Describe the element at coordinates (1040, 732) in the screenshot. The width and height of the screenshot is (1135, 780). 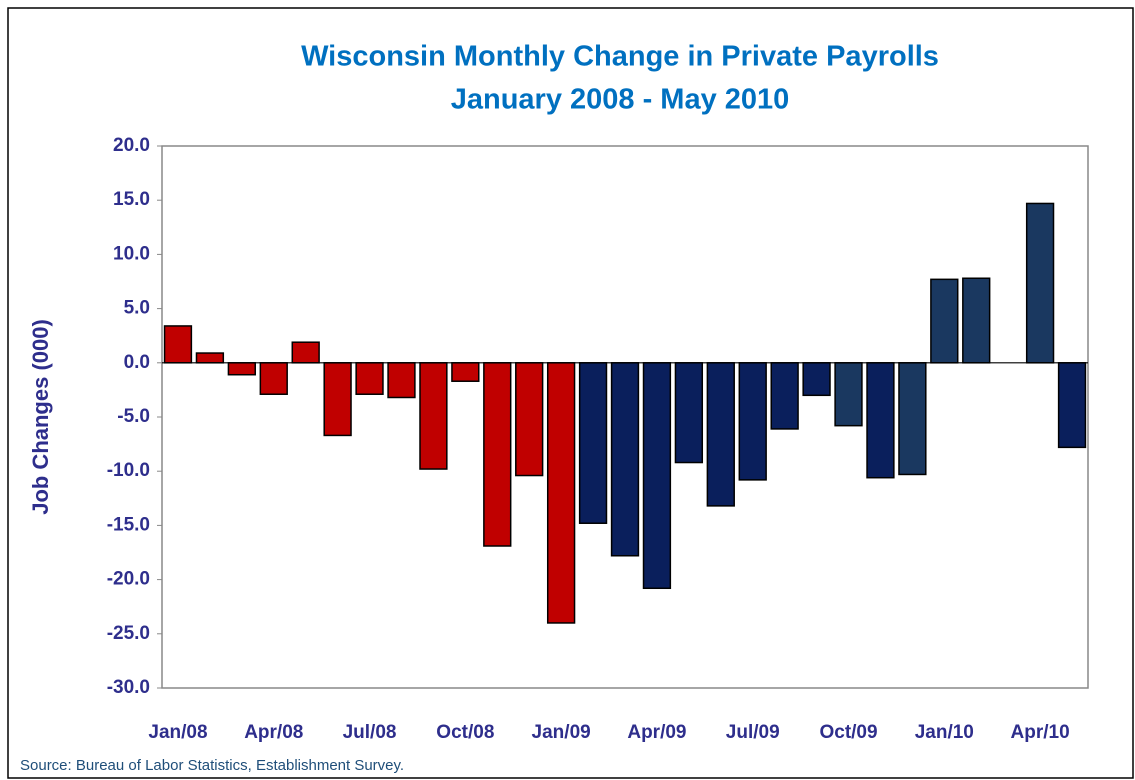
I see `x-tick-label: Apr/10` at that location.